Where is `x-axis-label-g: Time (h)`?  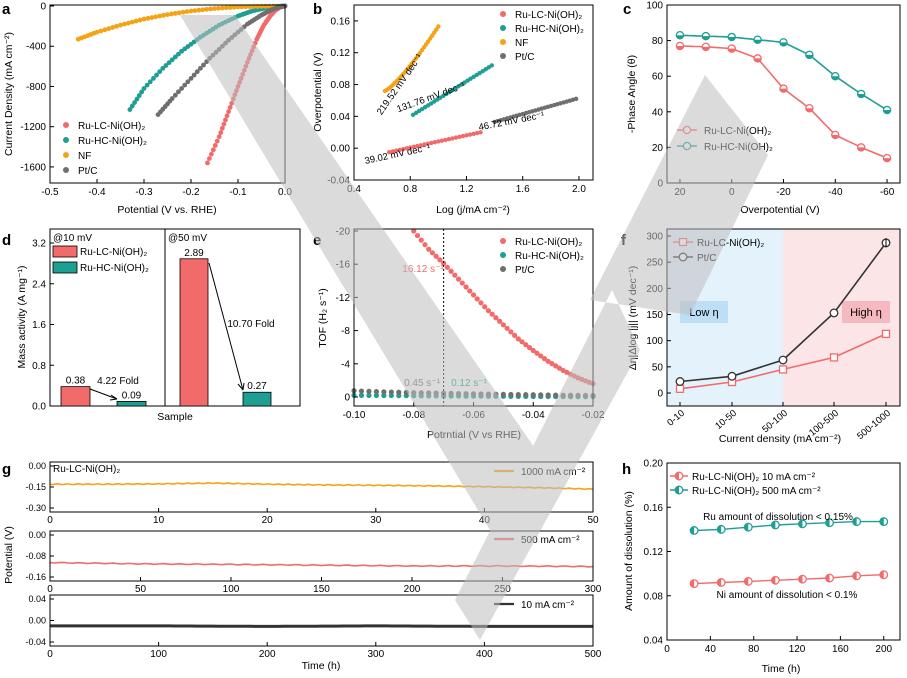
x-axis-label-g: Time (h) is located at coordinates (321, 666).